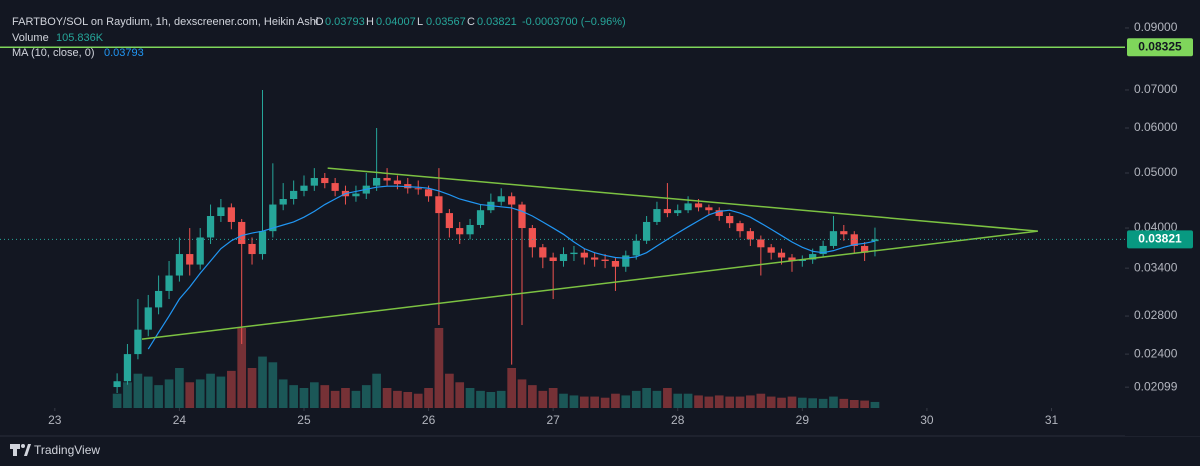 The image size is (1200, 466). Describe the element at coordinates (55, 420) in the screenshot. I see `x-tick-label: 23` at that location.